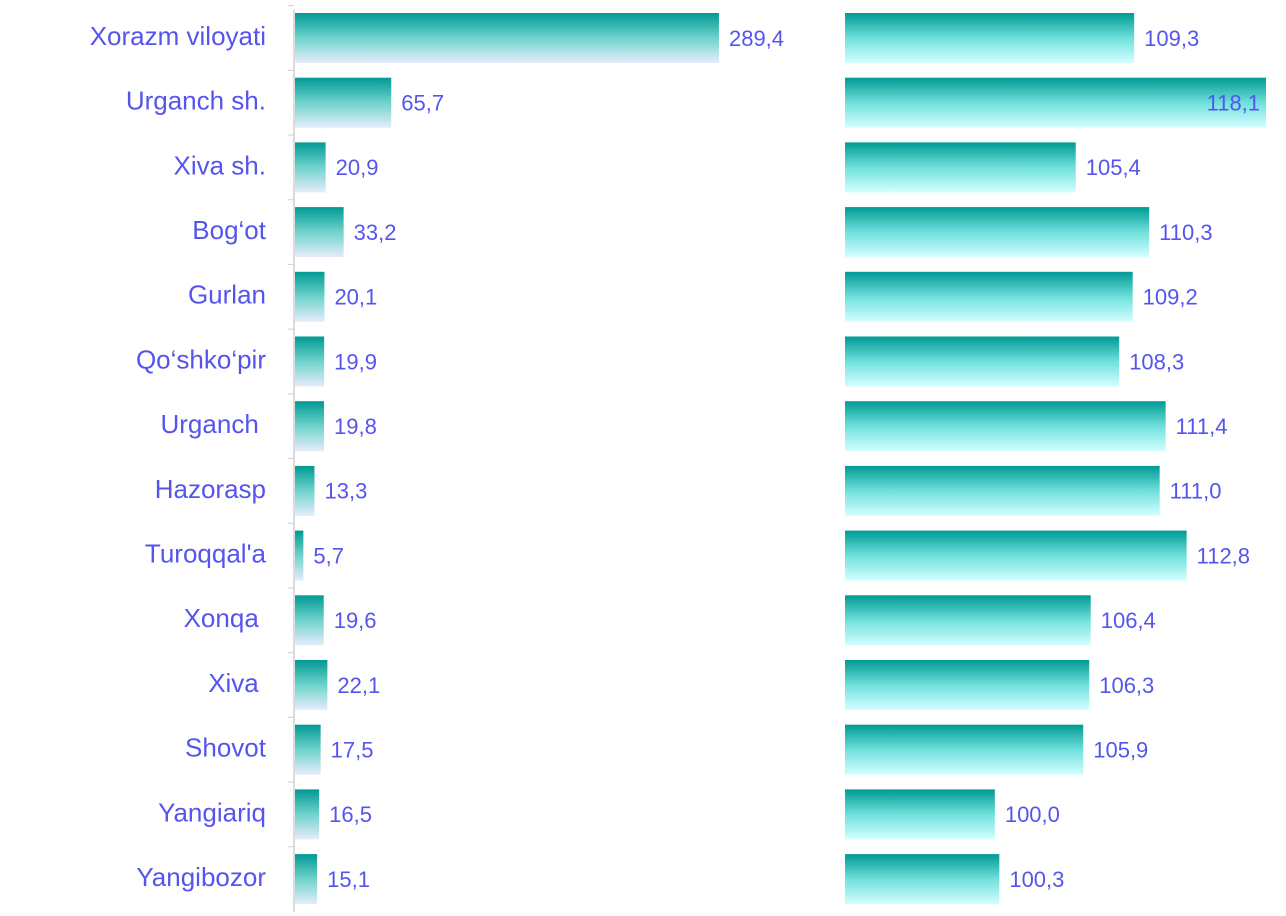 The height and width of the screenshot is (916, 1286). I want to click on value-label: 109,3, so click(1171, 38).